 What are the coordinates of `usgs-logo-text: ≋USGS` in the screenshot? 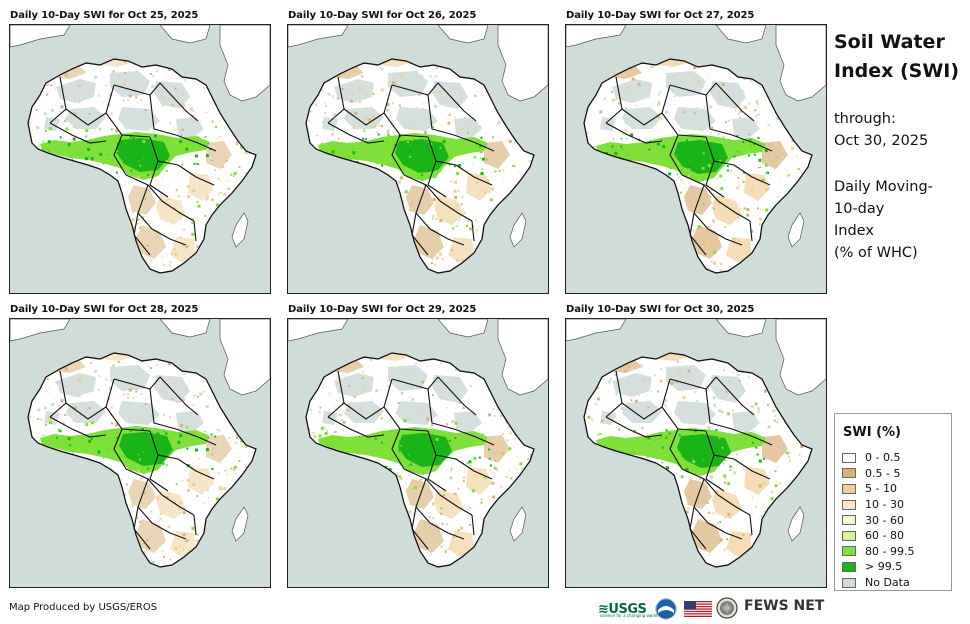 It's located at (622, 609).